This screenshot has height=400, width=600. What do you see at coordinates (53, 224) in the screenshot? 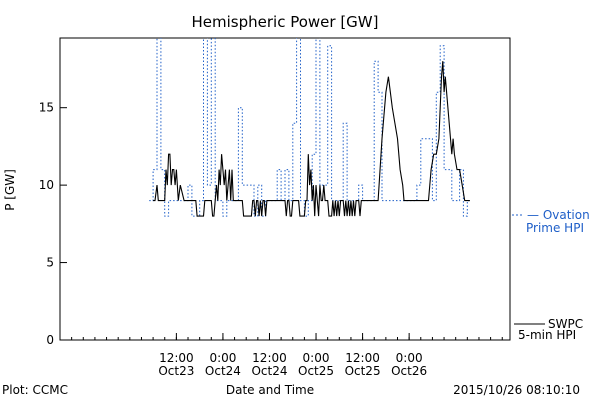
I see `y-axis: 0 5 10 15` at bounding box center [53, 224].